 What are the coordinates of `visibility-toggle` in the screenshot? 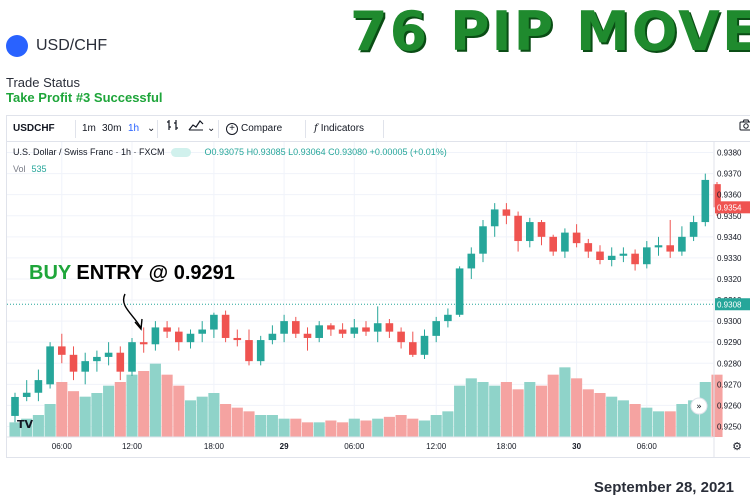 It's located at (180, 153).